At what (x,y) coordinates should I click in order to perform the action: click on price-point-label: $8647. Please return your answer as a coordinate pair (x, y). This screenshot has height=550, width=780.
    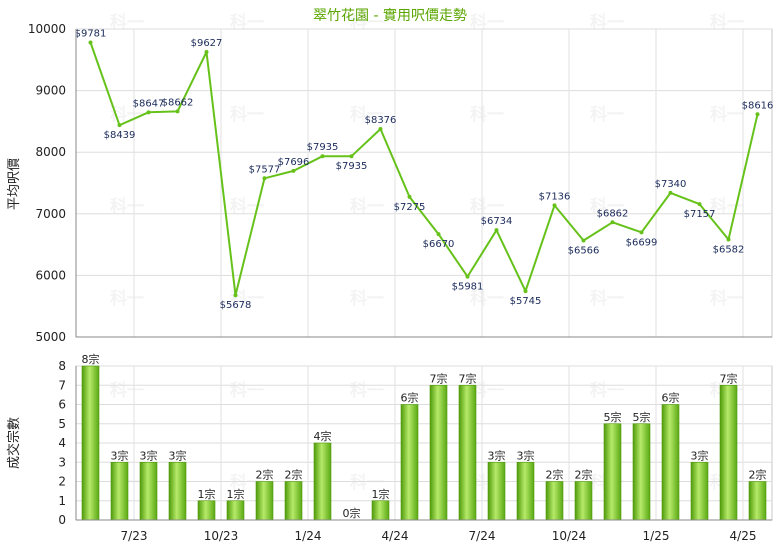
    Looking at the image, I should click on (149, 103).